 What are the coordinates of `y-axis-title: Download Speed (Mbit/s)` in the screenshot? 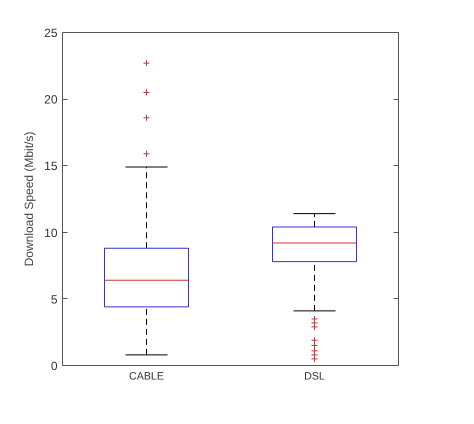 It's located at (29, 199).